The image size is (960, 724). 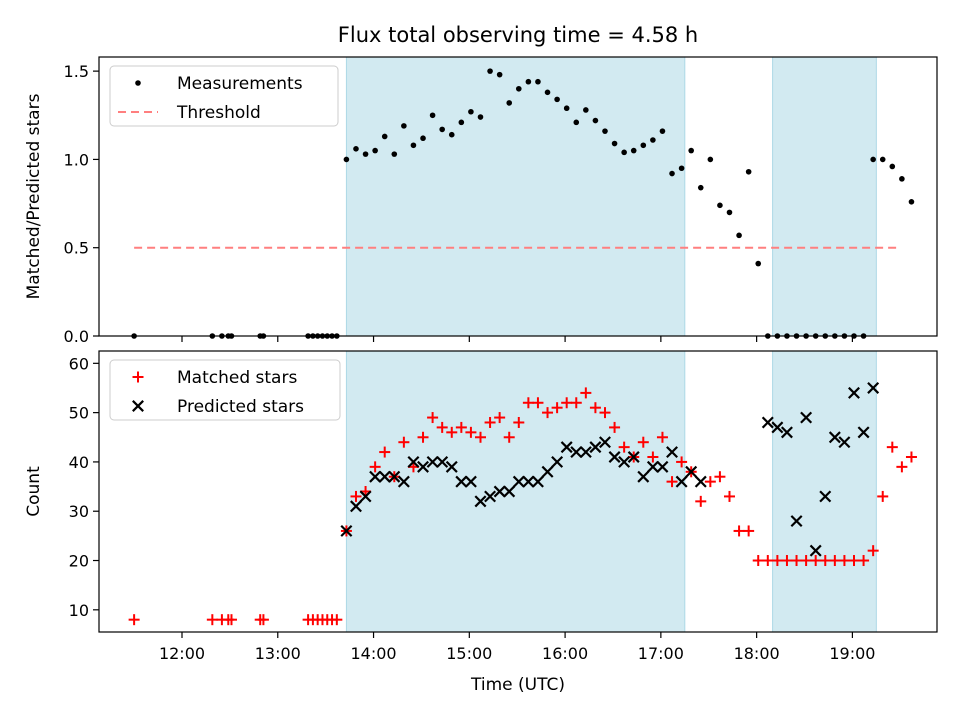 What do you see at coordinates (182, 653) in the screenshot?
I see `x-tick-label: 12:00` at bounding box center [182, 653].